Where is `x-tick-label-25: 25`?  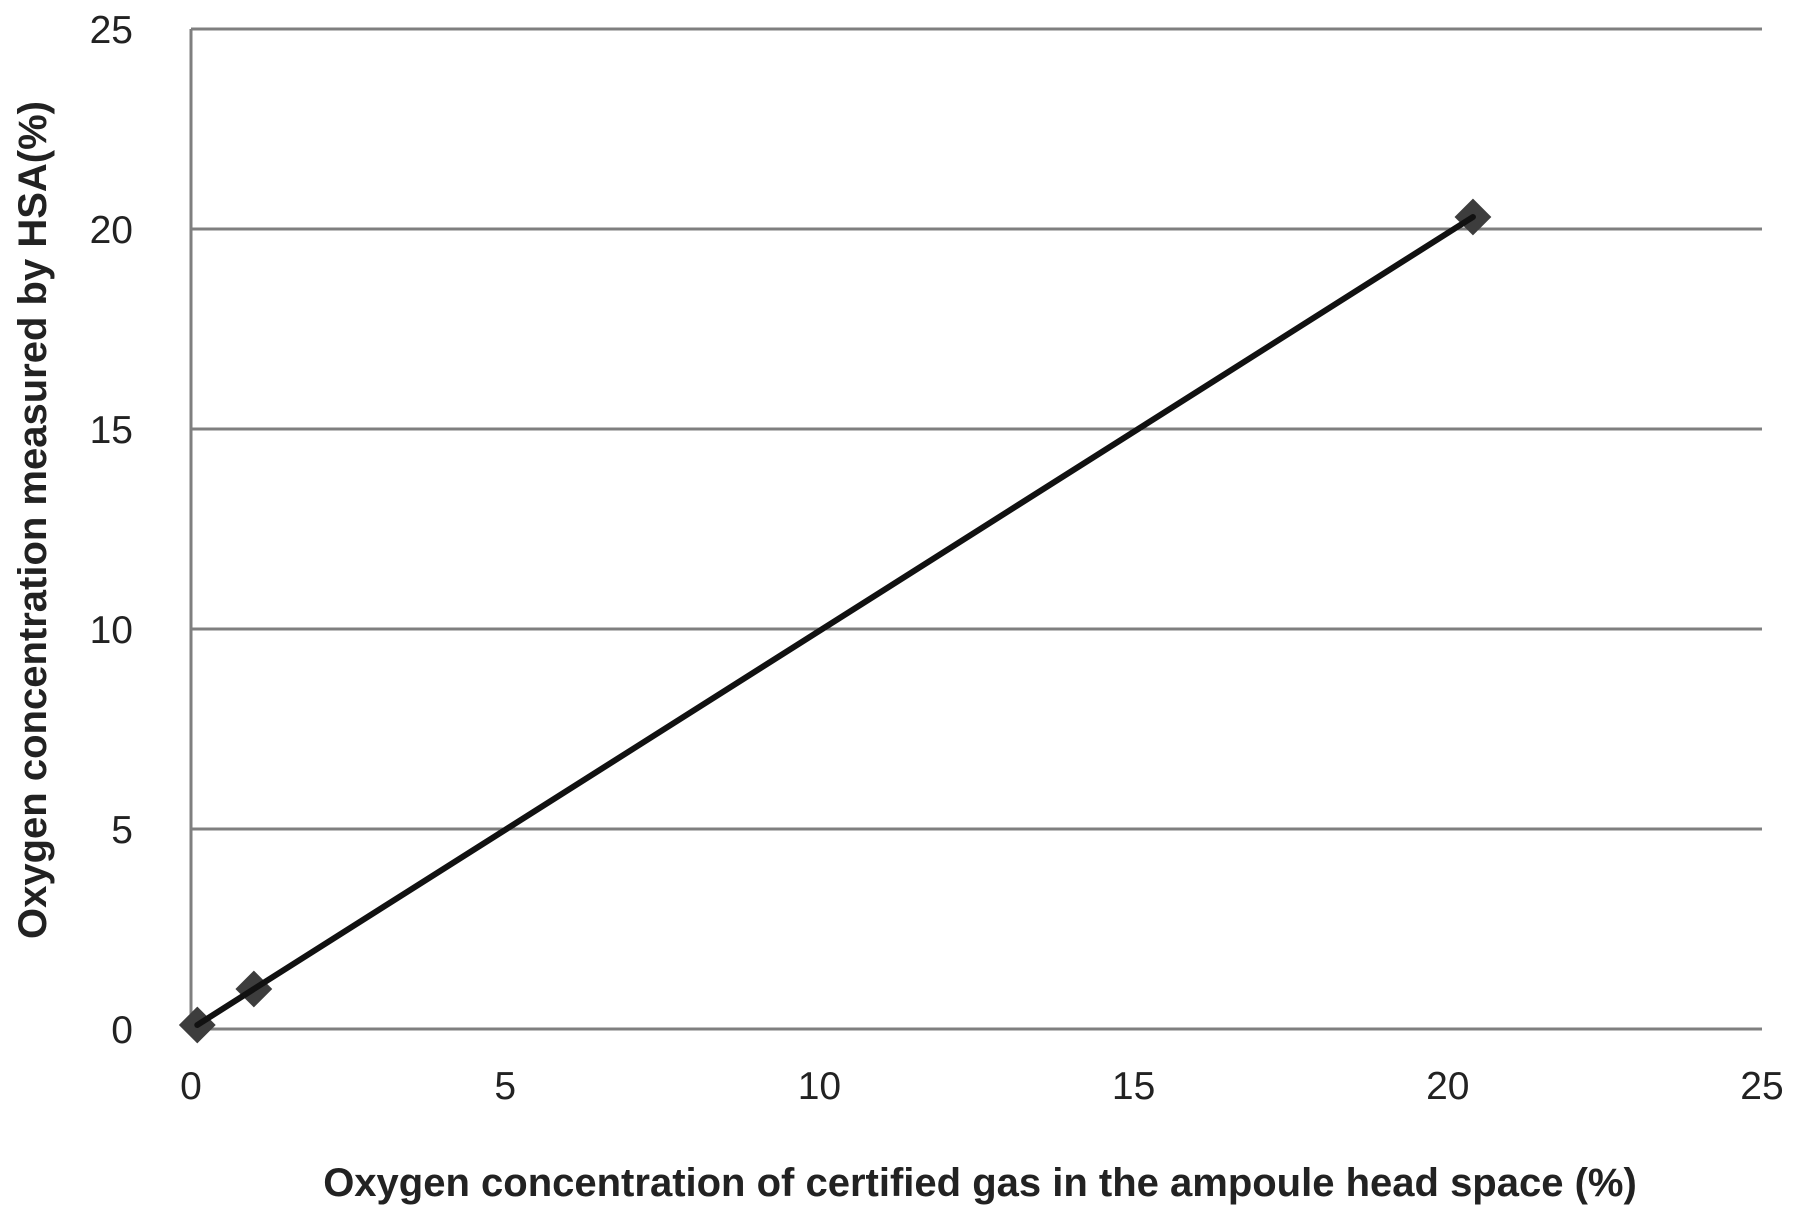 x-tick-label-25: 25 is located at coordinates (1761, 1086).